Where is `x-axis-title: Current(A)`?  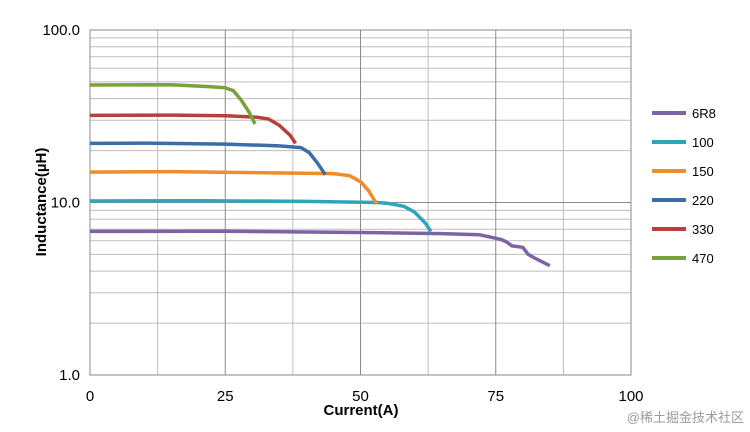
x-axis-title: Current(A) is located at coordinates (361, 410).